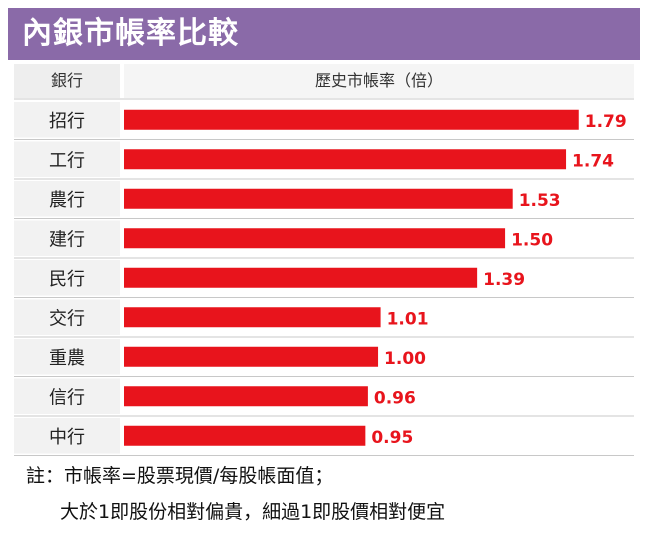 Image resolution: width=652 pixels, height=540 pixels. Describe the element at coordinates (408, 319) in the screenshot. I see `value-label: 1.01` at that location.